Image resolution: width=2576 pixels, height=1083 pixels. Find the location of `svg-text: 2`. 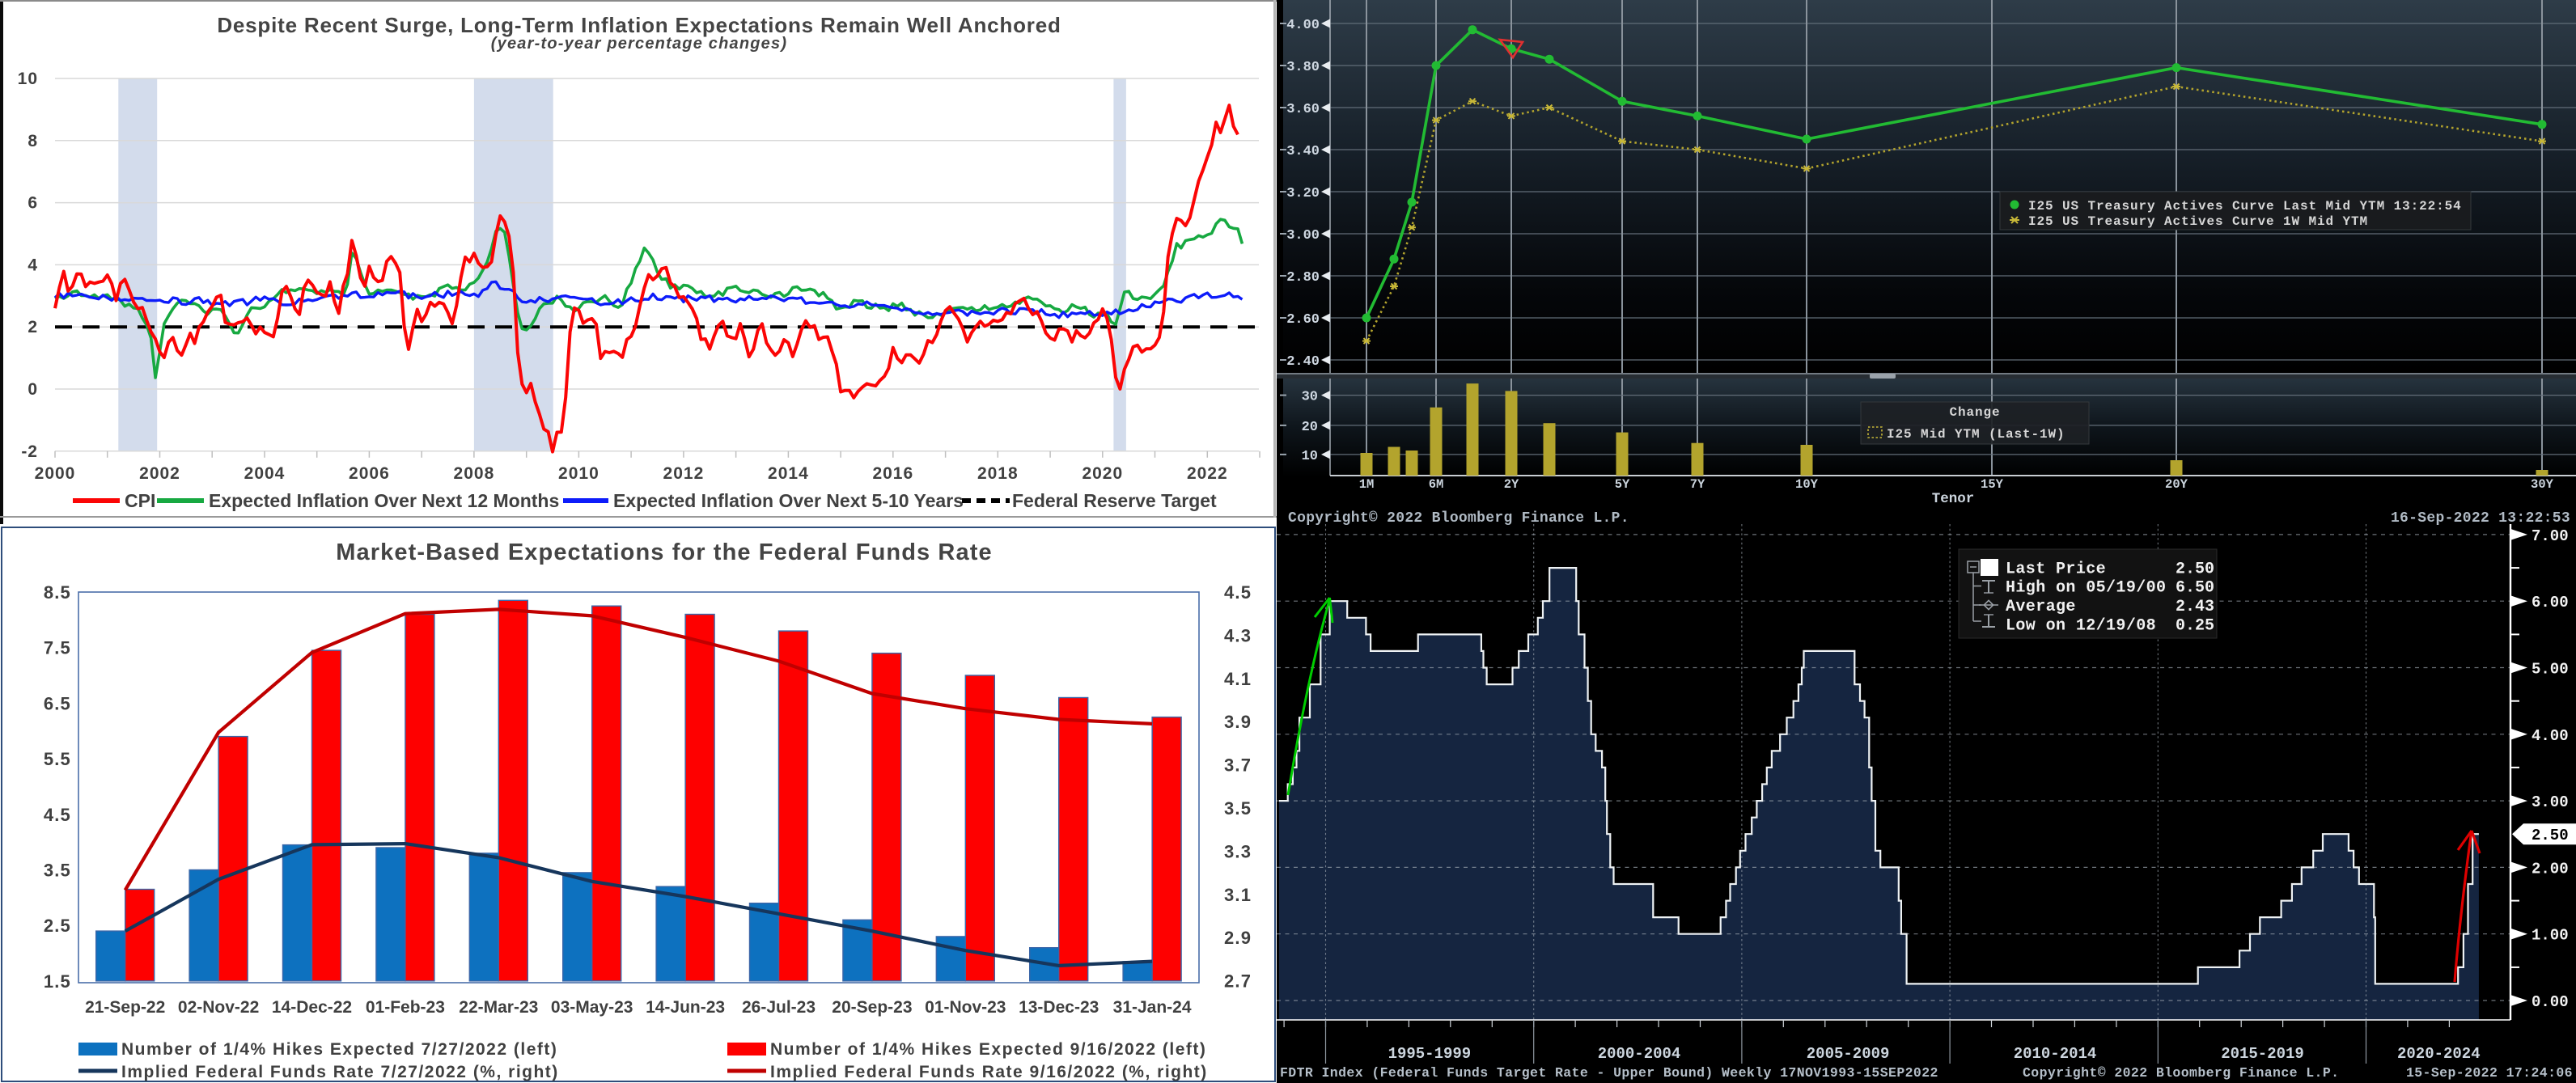

svg-text: 2 is located at coordinates (33, 327).